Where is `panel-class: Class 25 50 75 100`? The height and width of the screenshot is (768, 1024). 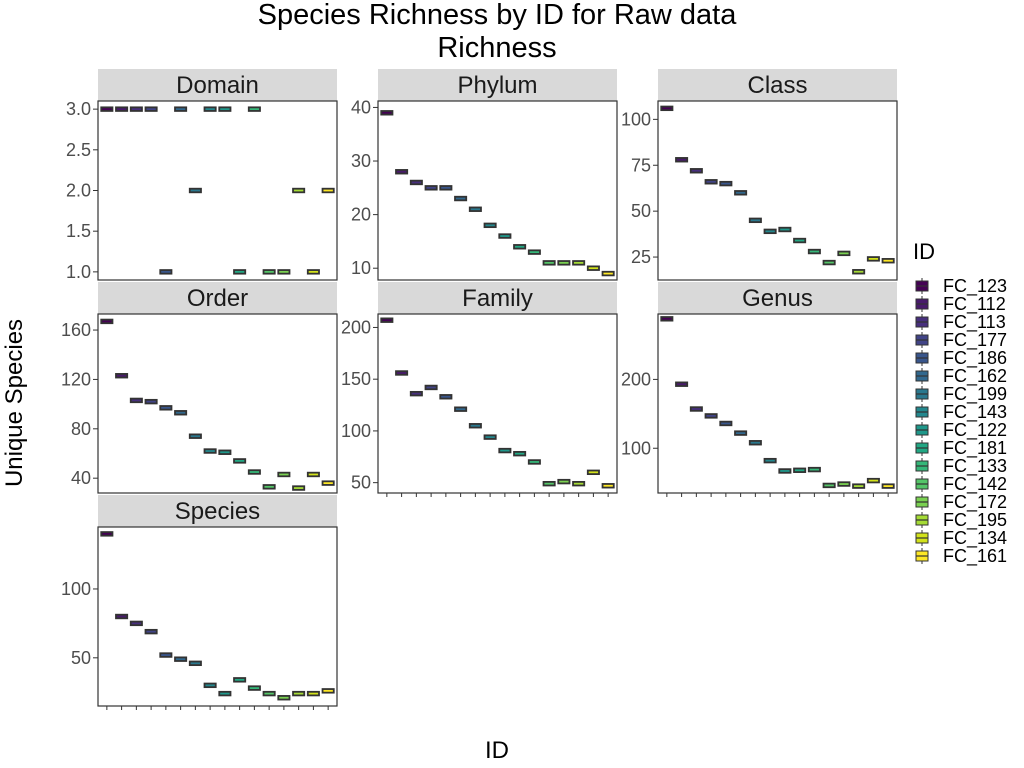 panel-class: Class 25 50 75 100 is located at coordinates (759, 175).